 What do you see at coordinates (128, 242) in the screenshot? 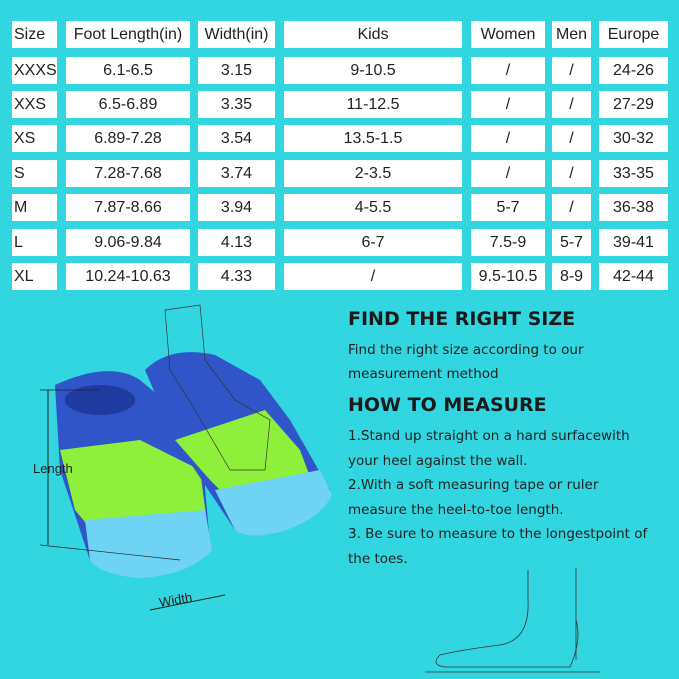
I see `cell-foot-length: 9.06-9.84` at bounding box center [128, 242].